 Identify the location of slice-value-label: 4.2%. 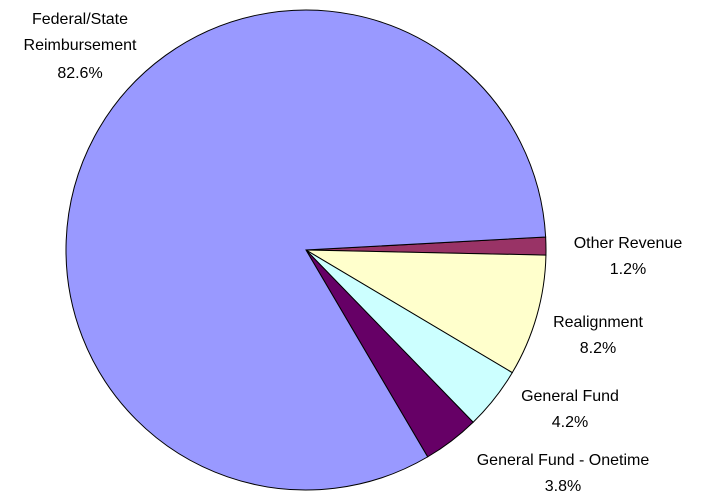
(570, 422).